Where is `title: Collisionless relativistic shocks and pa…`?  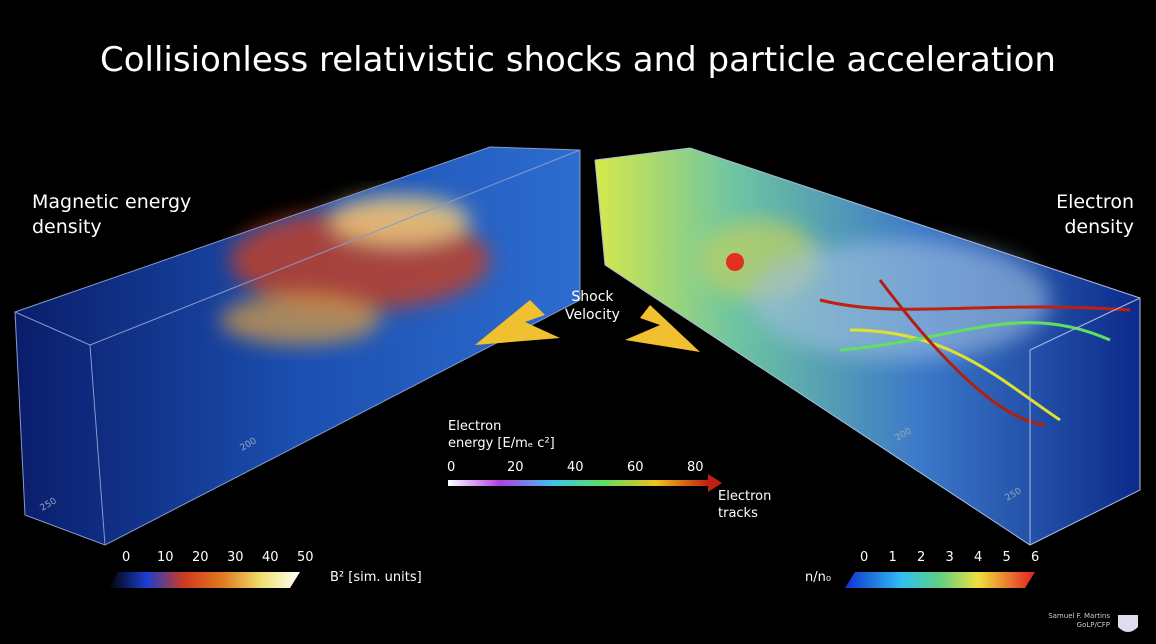 title: Collisionless relativistic shocks and pa… is located at coordinates (578, 60).